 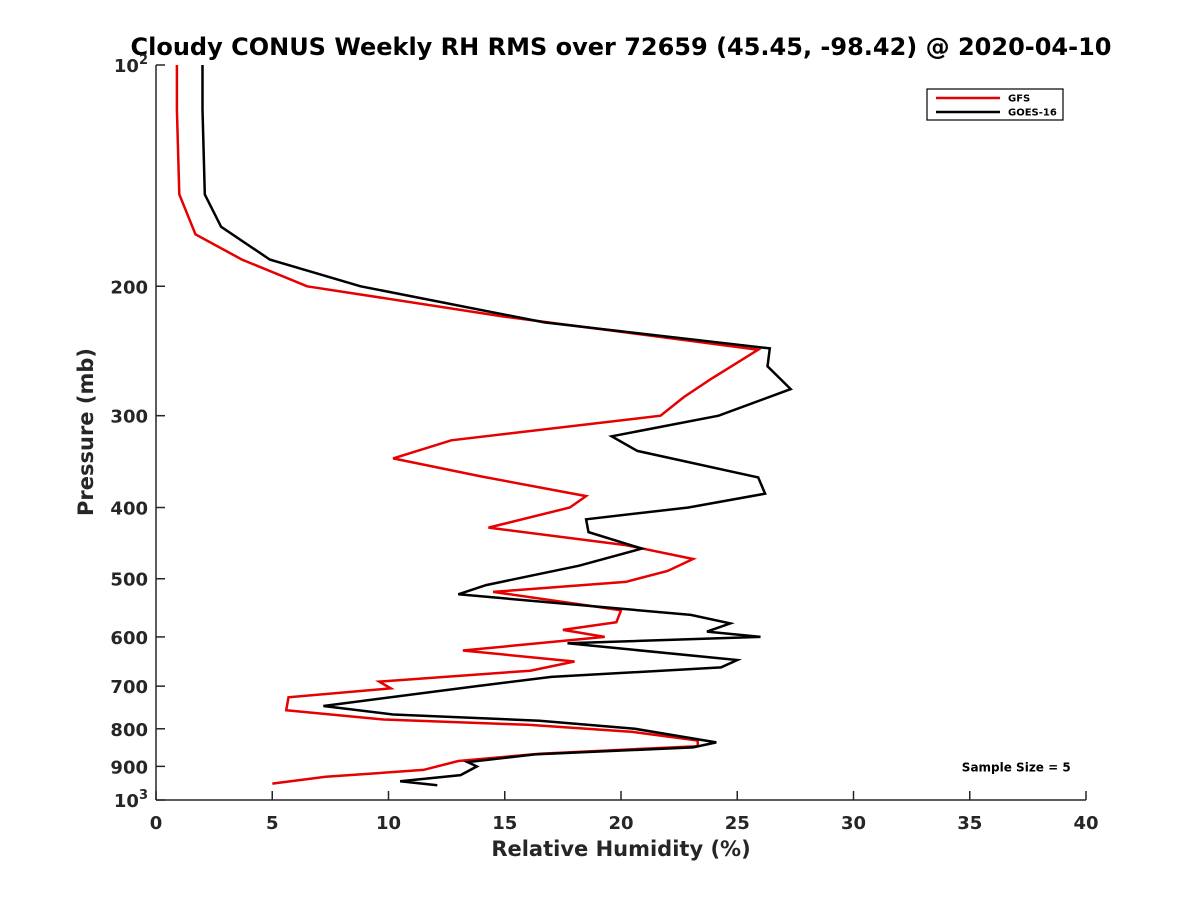 I want to click on legend-label: GFS, so click(x=1019, y=99).